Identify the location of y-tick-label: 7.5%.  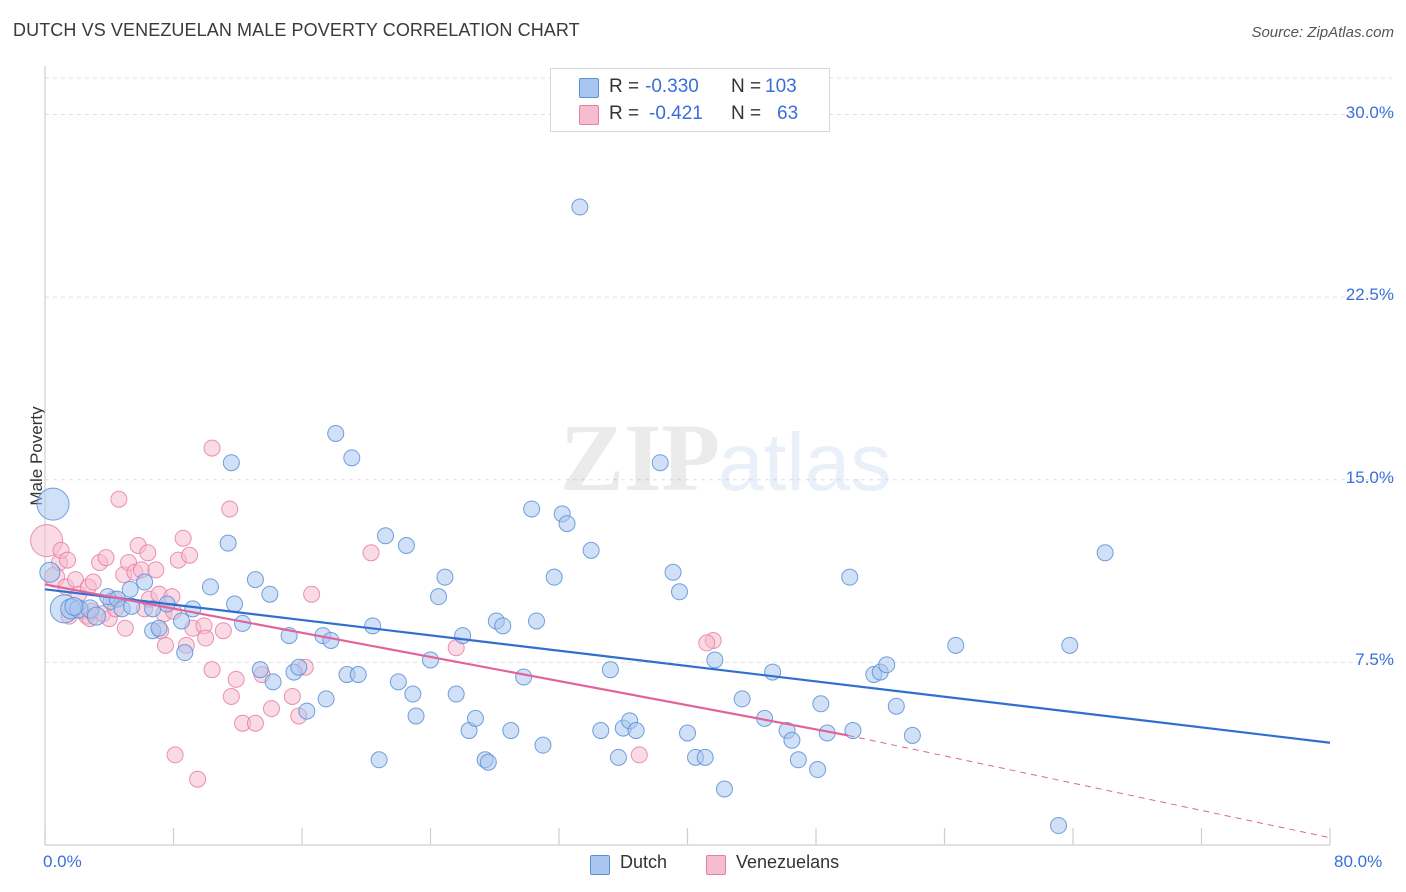
(1374, 660).